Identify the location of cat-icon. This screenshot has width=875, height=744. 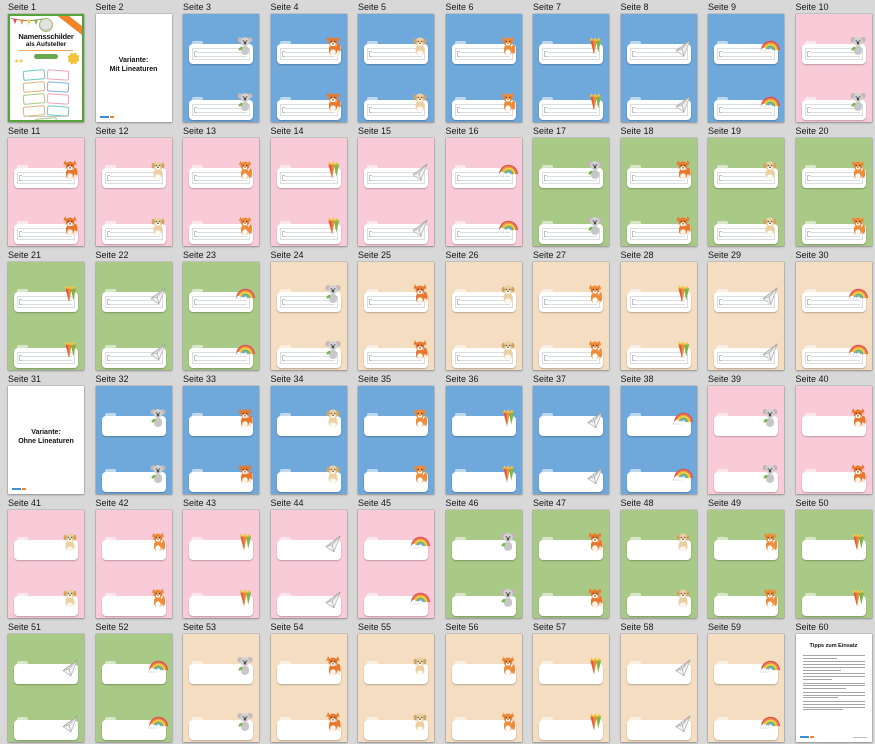
(858, 170).